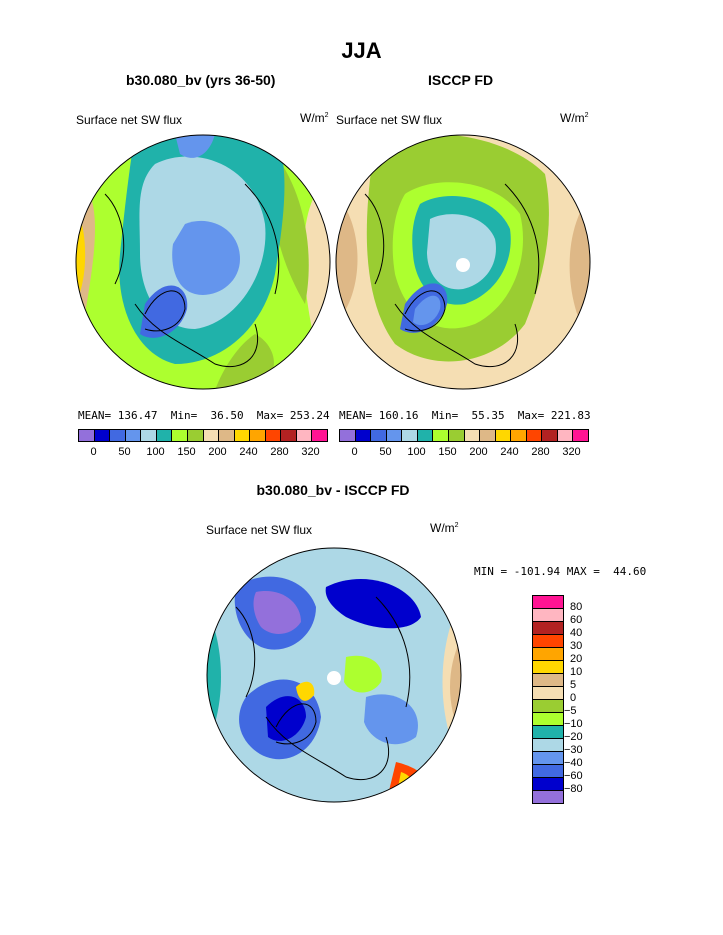  What do you see at coordinates (465, 415) in the screenshot?
I see `right-stats: MEAN= 160.16 Min= 55.35 Max= 221.83` at bounding box center [465, 415].